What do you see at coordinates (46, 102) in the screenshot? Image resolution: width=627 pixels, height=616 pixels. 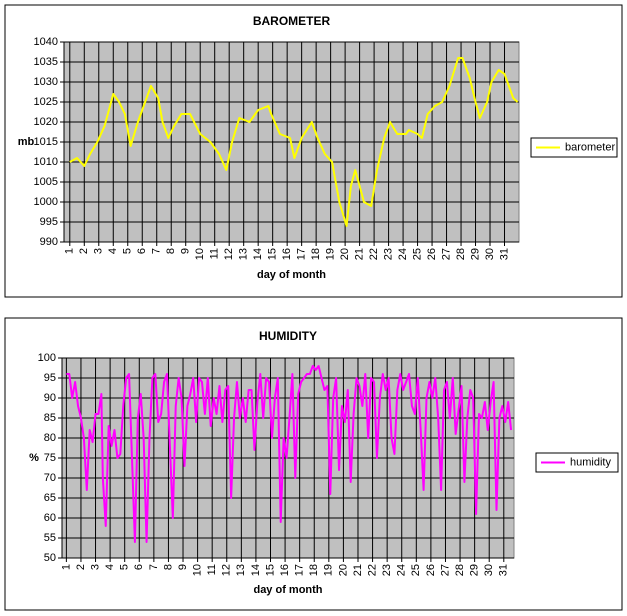 I see `y-tick-label: 1025` at bounding box center [46, 102].